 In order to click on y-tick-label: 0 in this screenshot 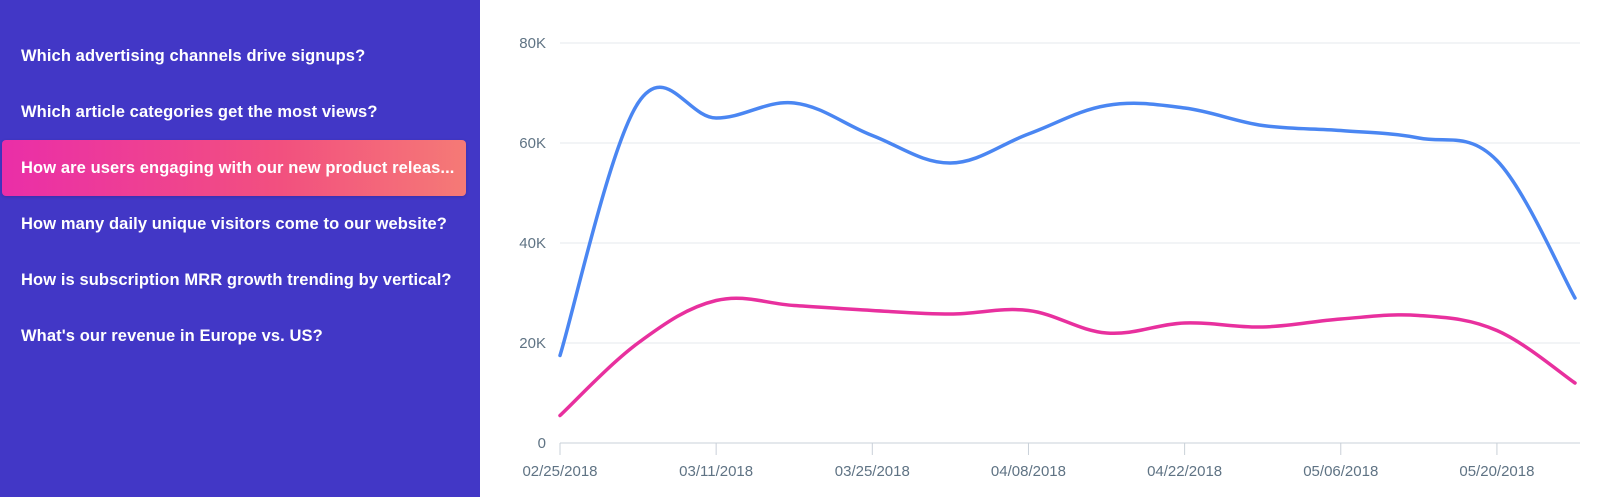, I will do `click(542, 443)`.